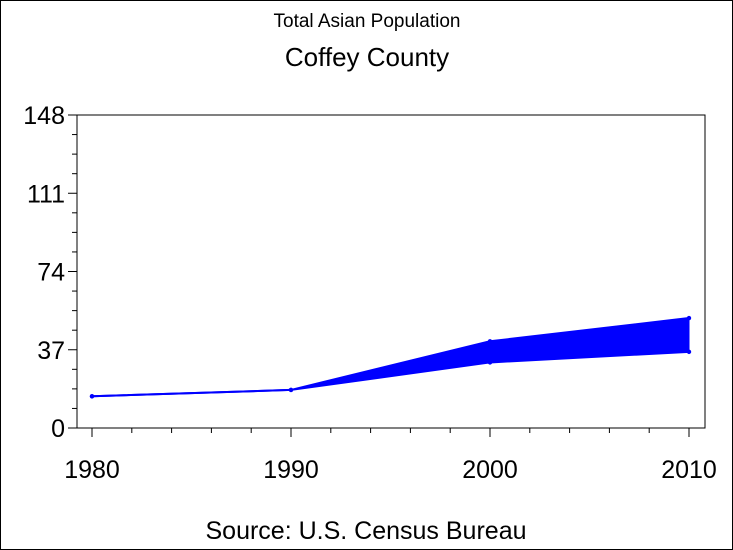  What do you see at coordinates (689, 470) in the screenshot?
I see `x-tick-label: 2010` at bounding box center [689, 470].